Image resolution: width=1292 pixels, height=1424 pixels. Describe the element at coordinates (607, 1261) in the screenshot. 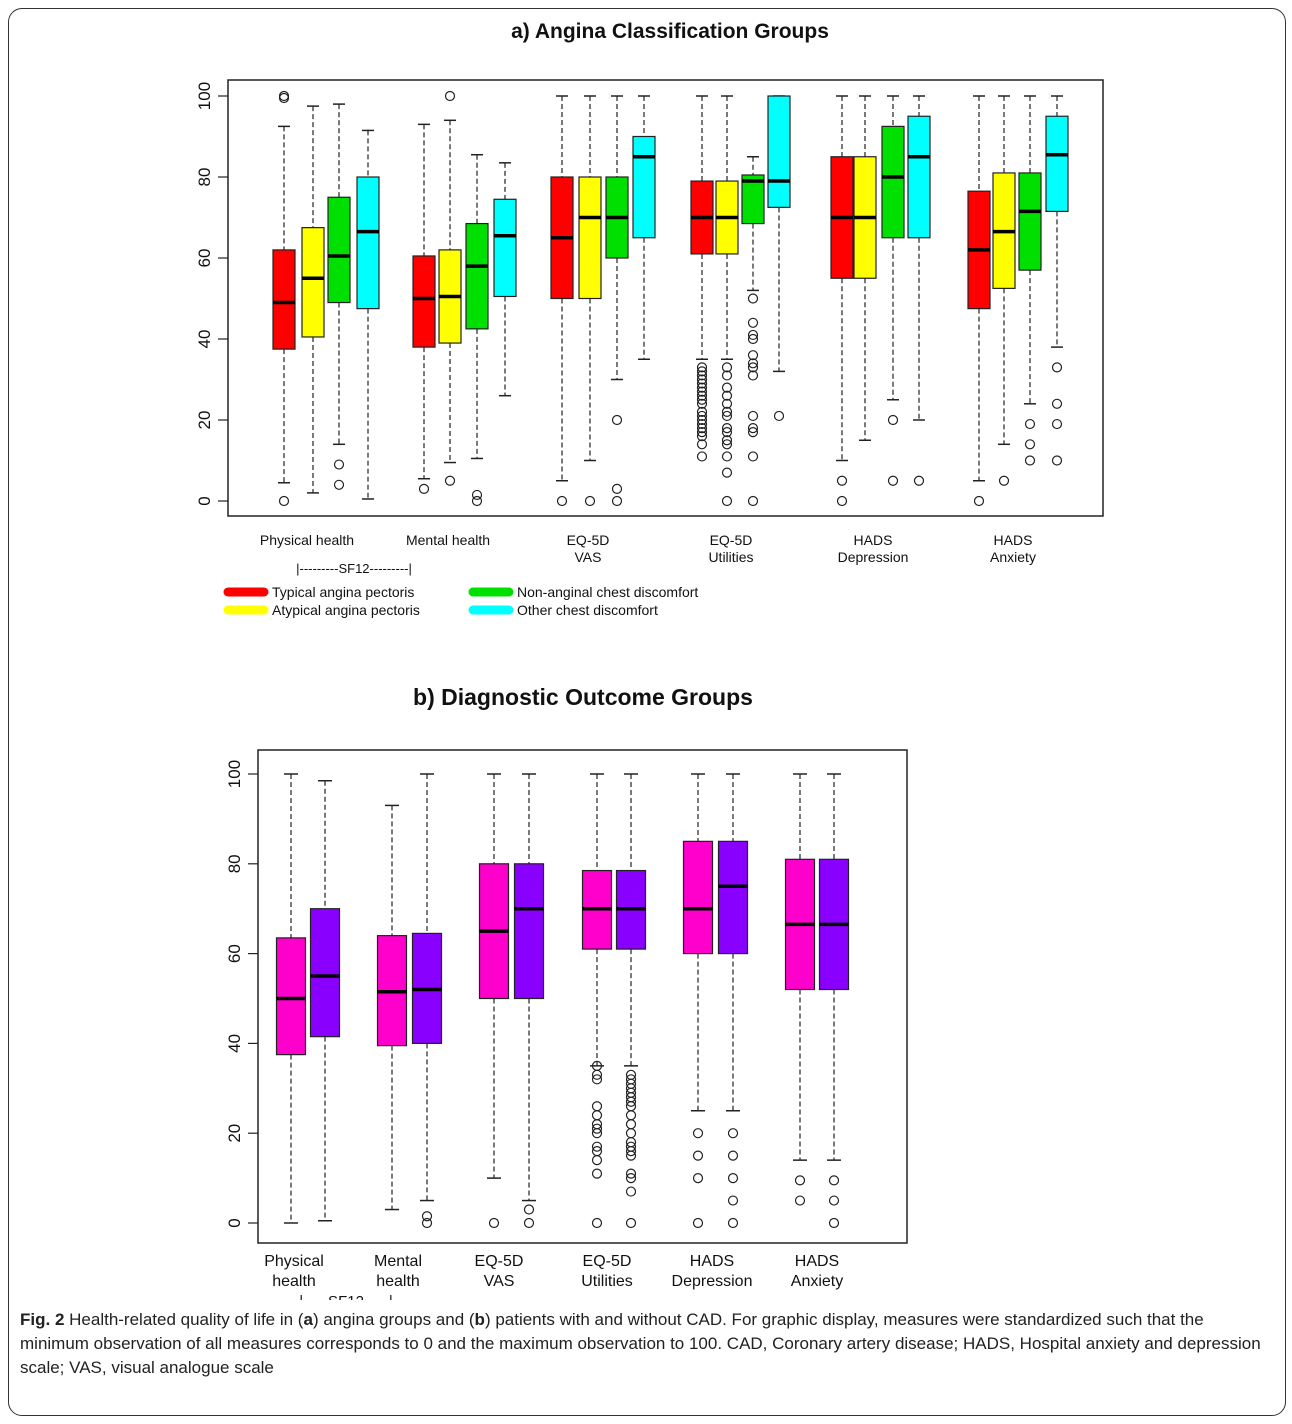

I see `panel-b-x-category-label: EQ-5D` at that location.